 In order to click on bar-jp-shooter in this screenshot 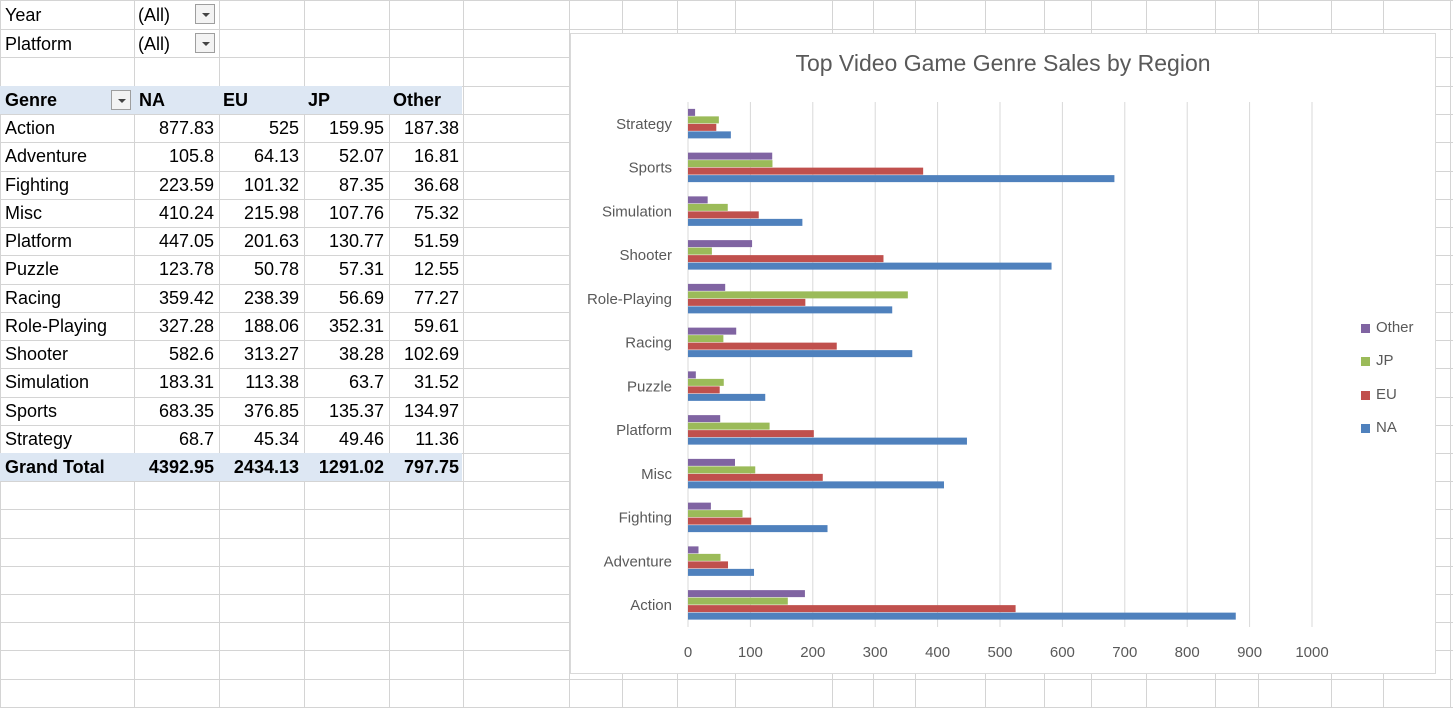, I will do `click(700, 251)`.